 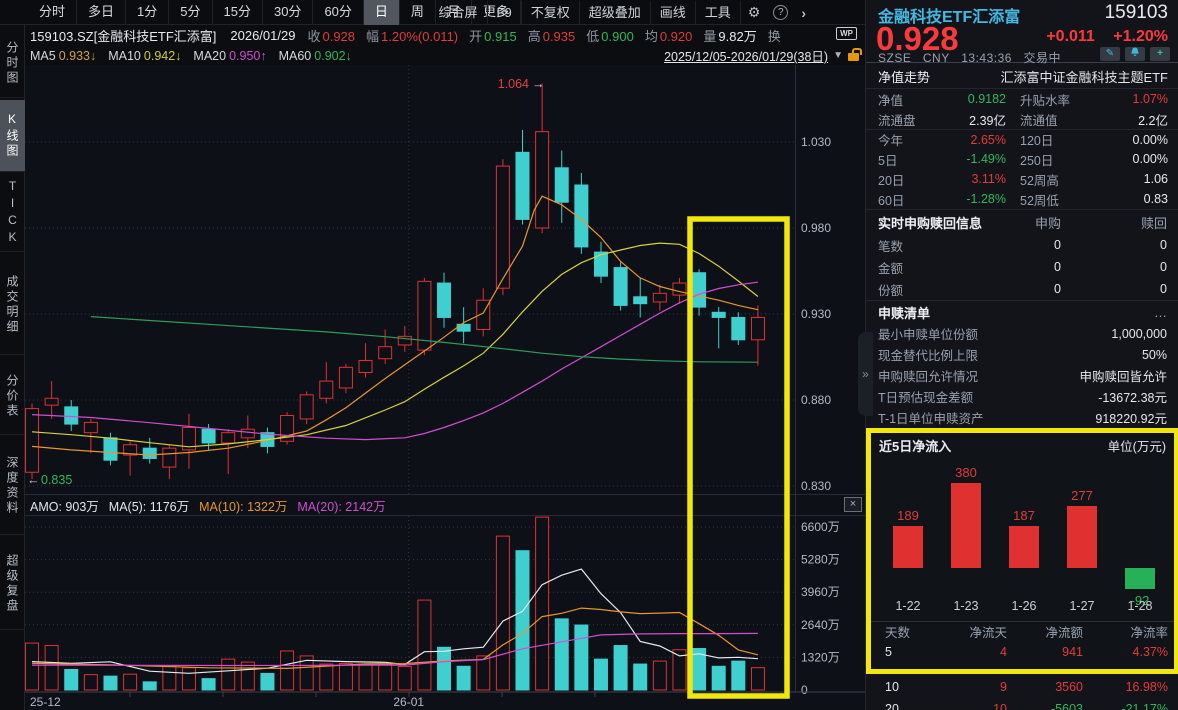 I want to click on toolbar-menu-item: 超级叠加, so click(x=615, y=12).